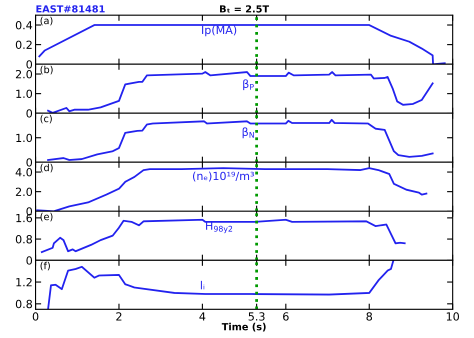 This screenshot has width=474, height=338. What do you see at coordinates (223, 177) in the screenshot?
I see `series-label: (nₑ)10¹⁹/m³` at bounding box center [223, 177].